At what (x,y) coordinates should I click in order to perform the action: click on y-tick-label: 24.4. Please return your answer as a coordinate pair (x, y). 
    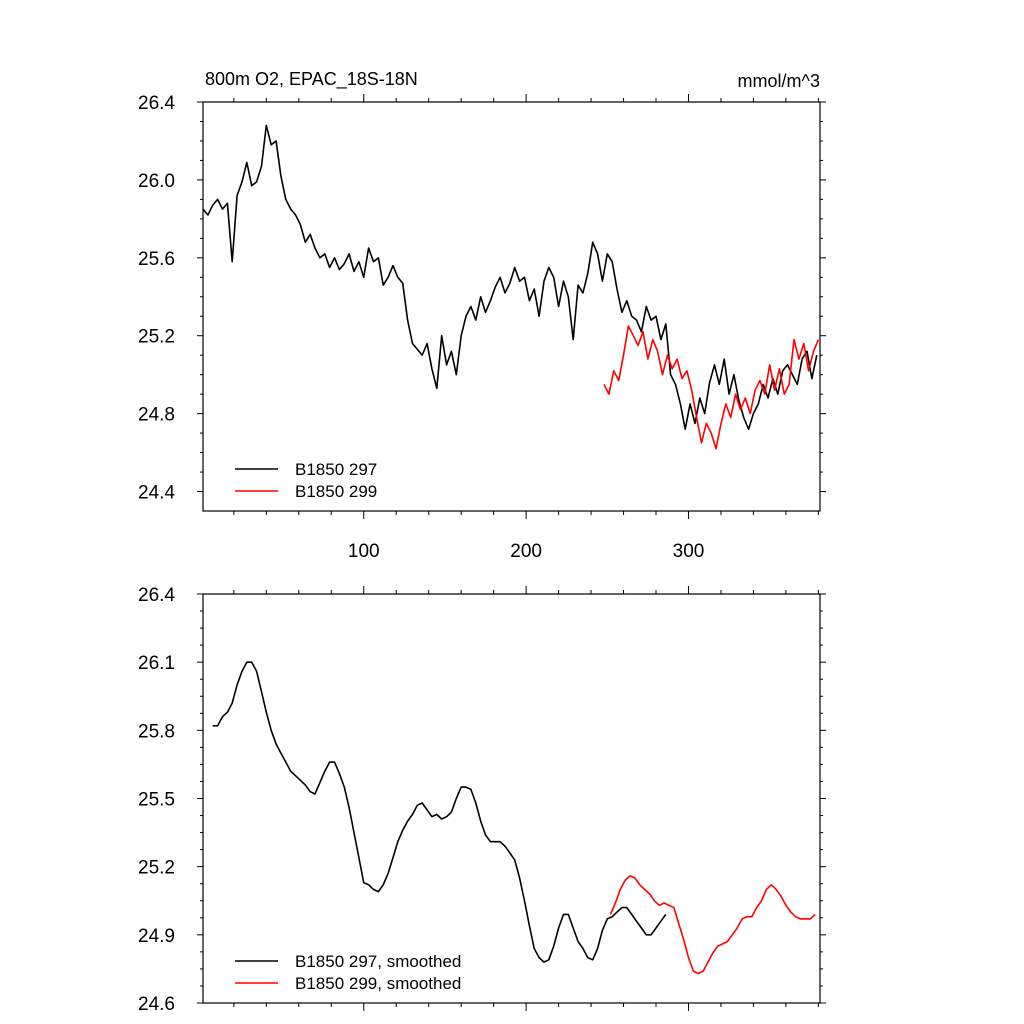
    Looking at the image, I should click on (156, 493).